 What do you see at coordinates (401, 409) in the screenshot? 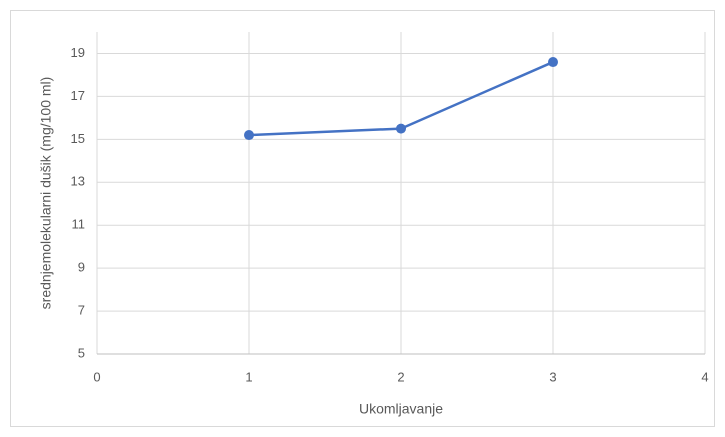
I see `x-axis-label: Ukomljavanje` at bounding box center [401, 409].